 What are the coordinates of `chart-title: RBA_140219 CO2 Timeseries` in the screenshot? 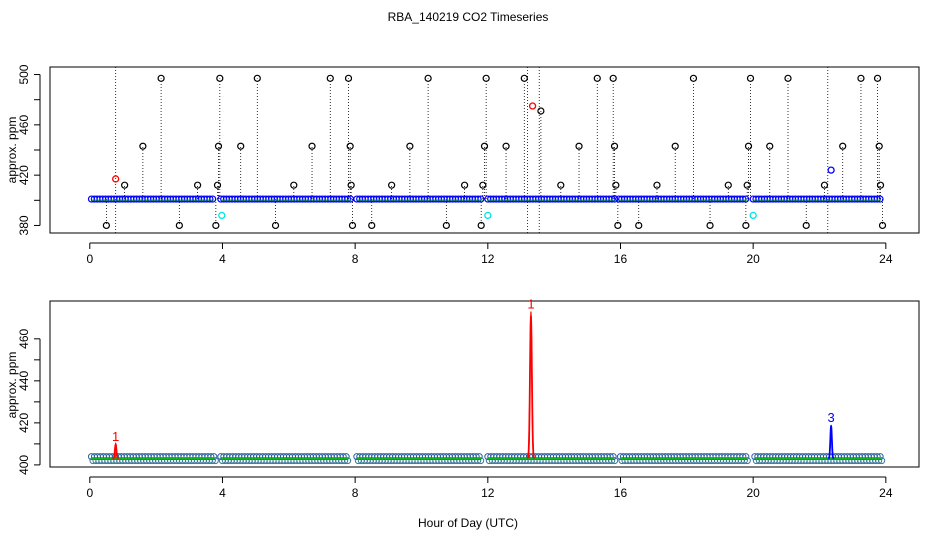 It's located at (468, 17).